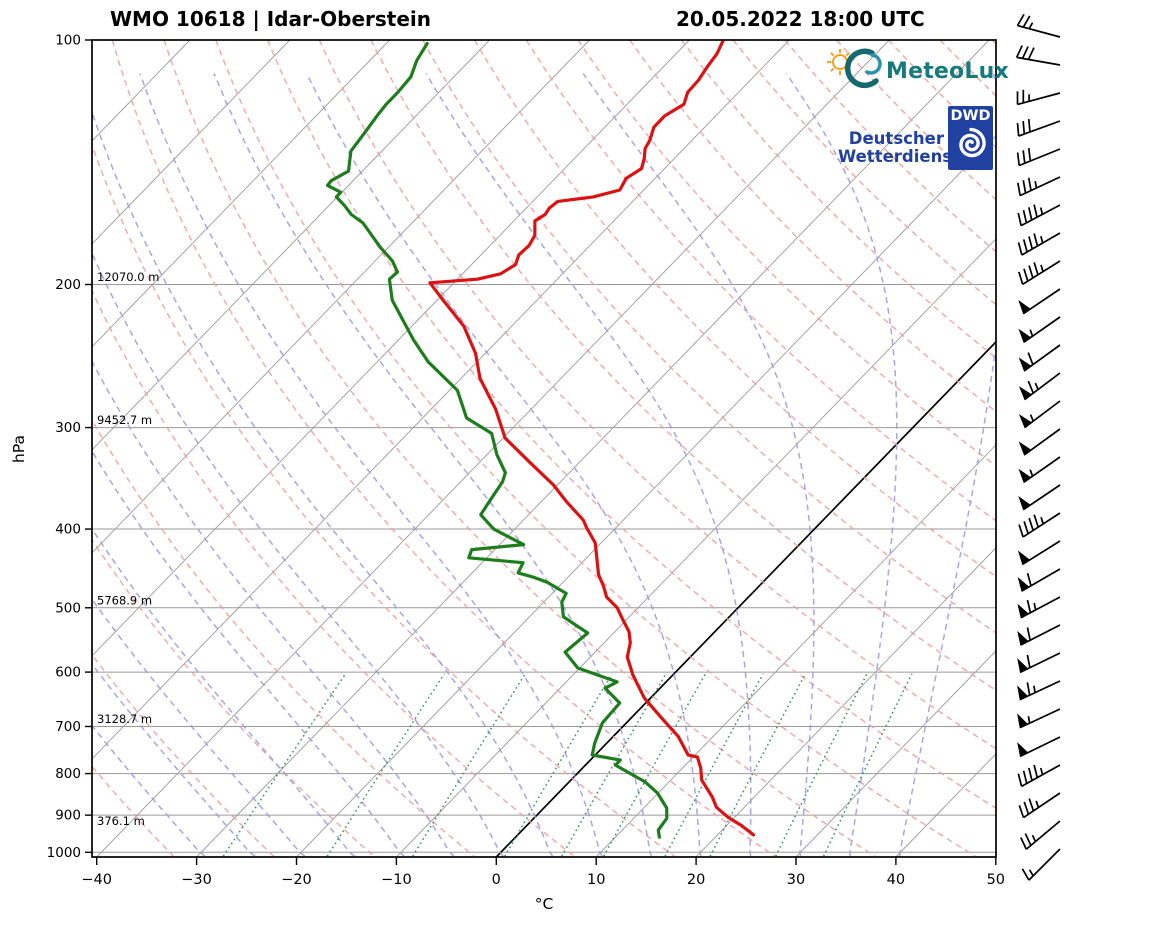 The width and height of the screenshot is (1160, 925). I want to click on temp-tick-label: −20, so click(296, 880).